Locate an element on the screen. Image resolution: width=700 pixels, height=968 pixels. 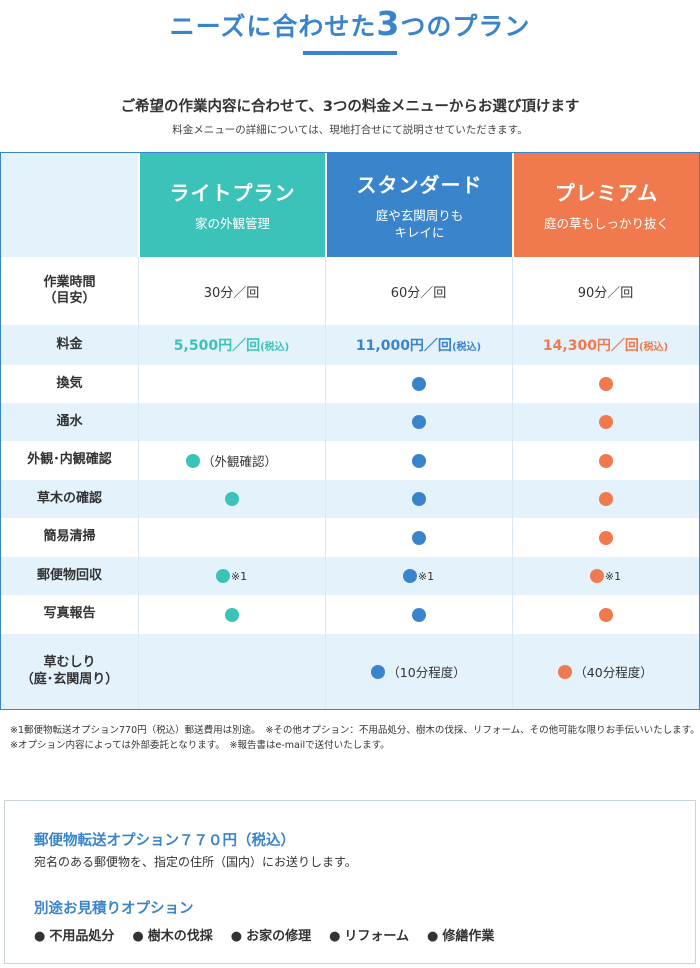
kanki-standard is located at coordinates (418, 384).